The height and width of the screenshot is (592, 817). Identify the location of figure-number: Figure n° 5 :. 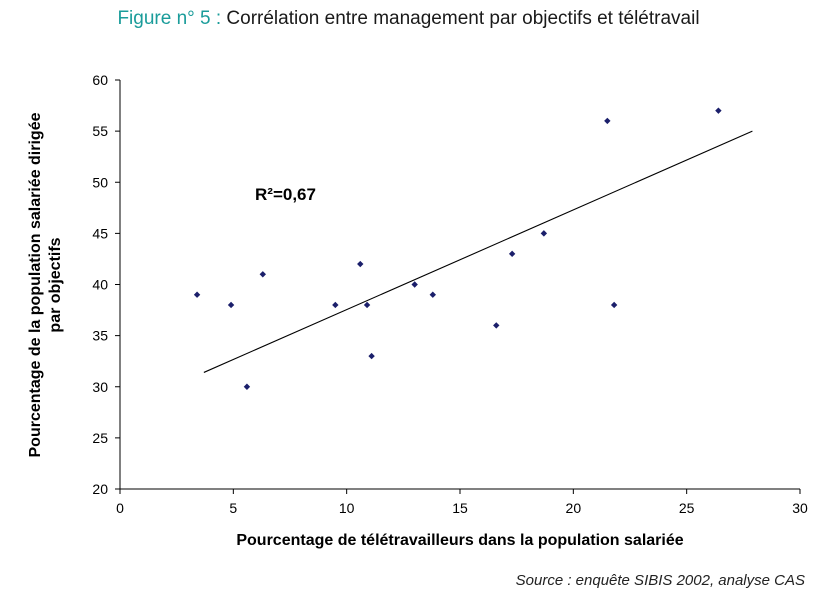
(169, 18).